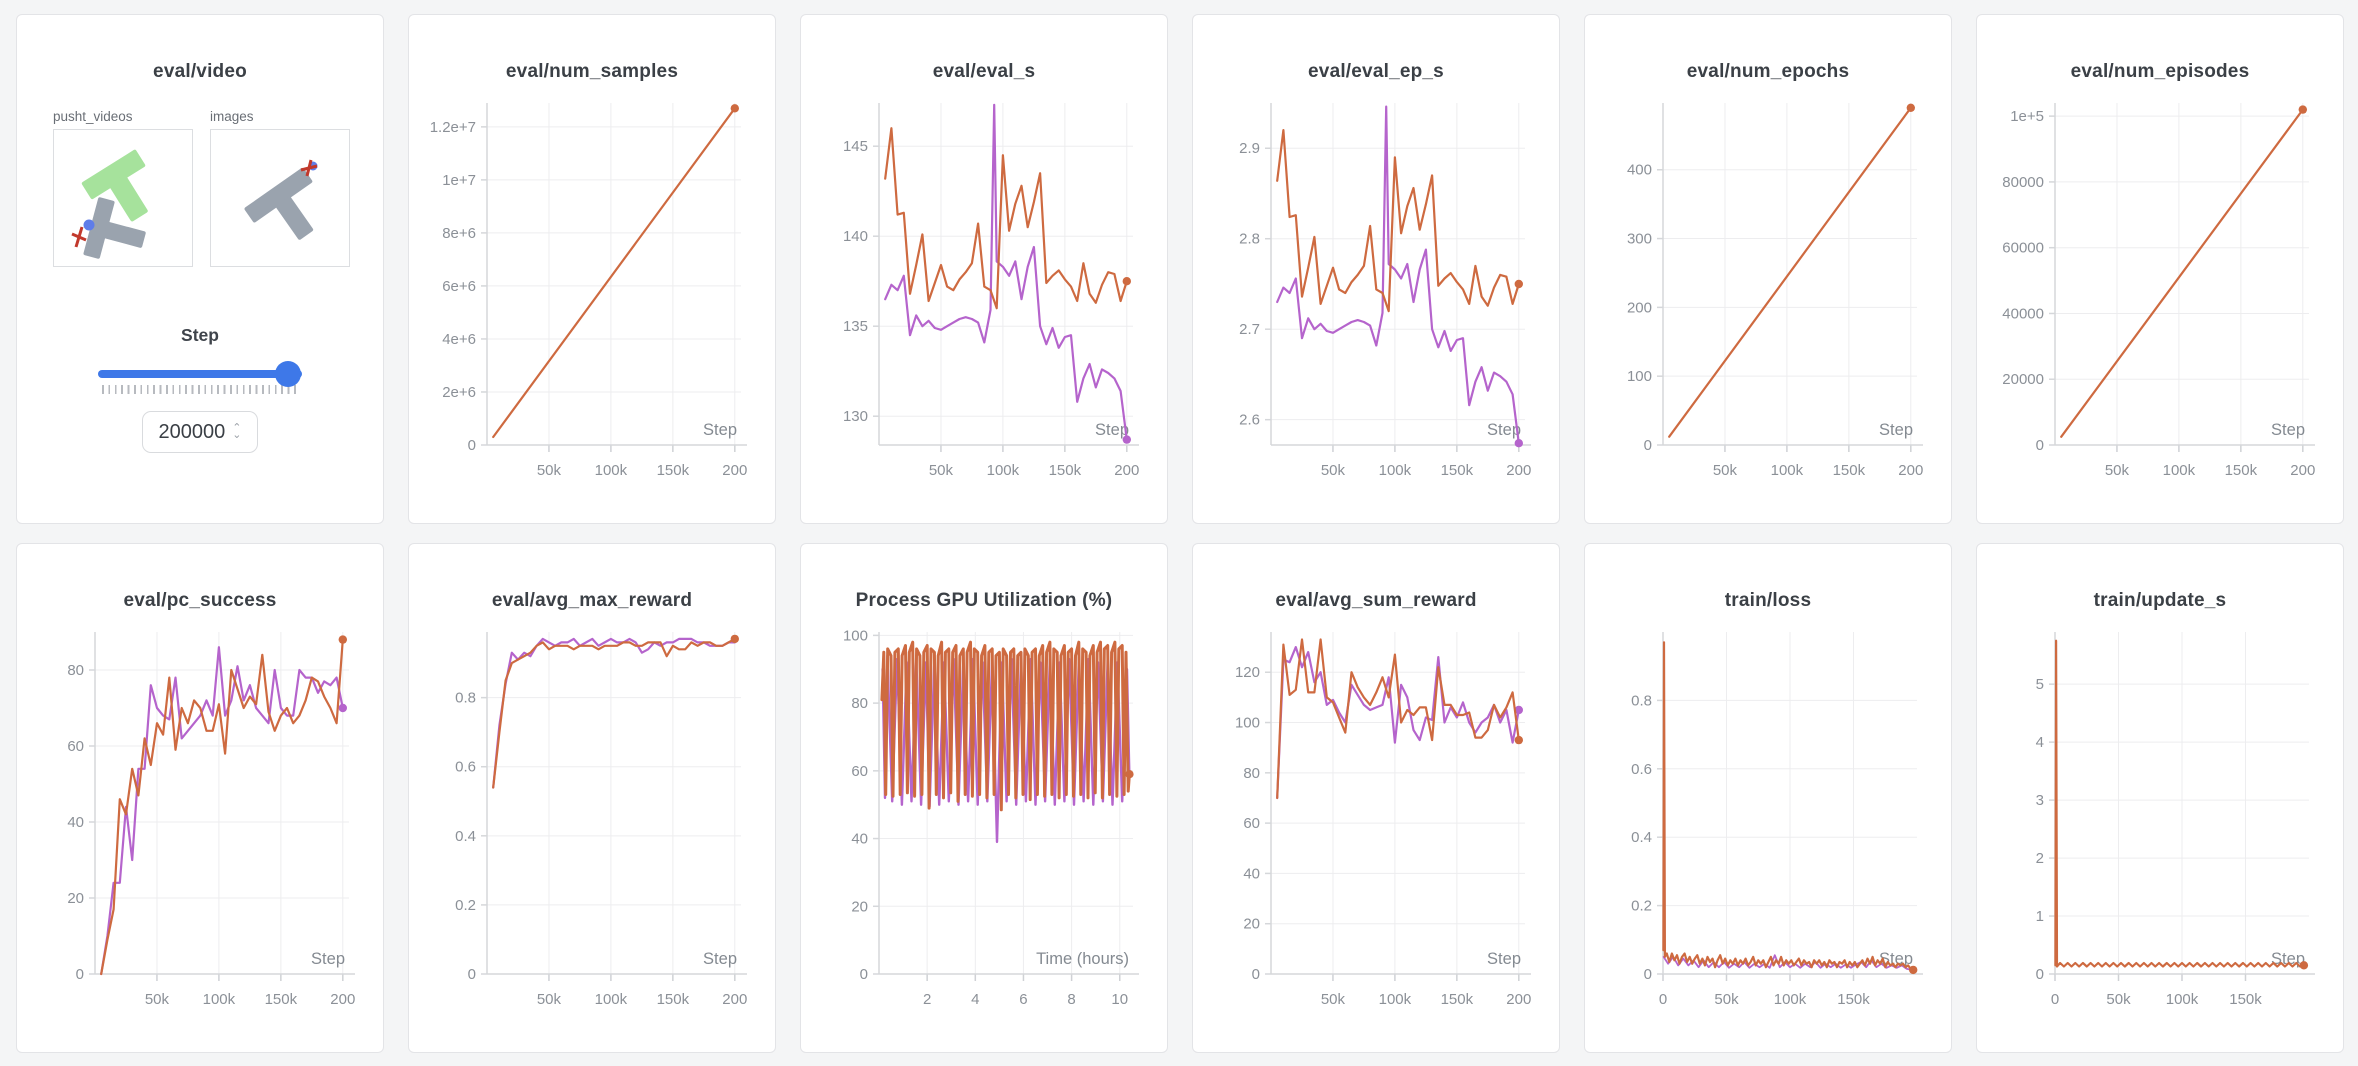 Image resolution: width=2358 pixels, height=1066 pixels. Describe the element at coordinates (237, 428) in the screenshot. I see `chevron-up-icon: ⌃` at that location.